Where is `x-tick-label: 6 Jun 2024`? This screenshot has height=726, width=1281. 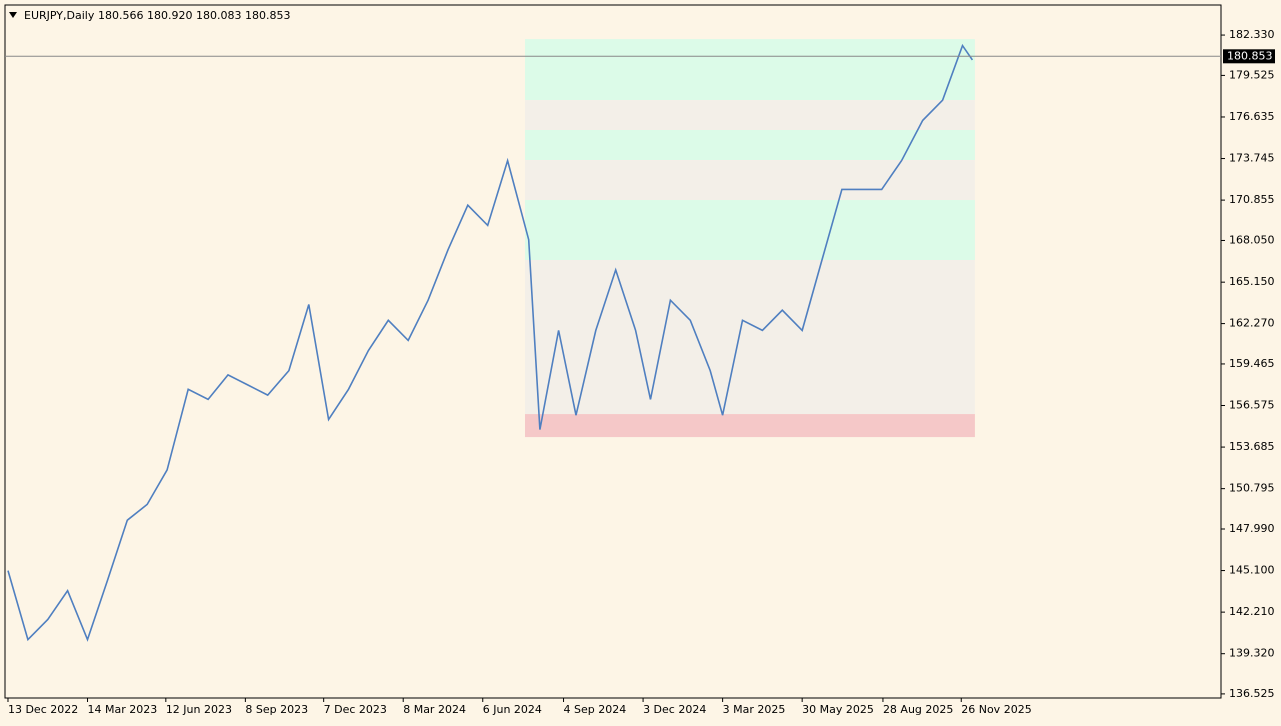
x-tick-label: 6 Jun 2024 is located at coordinates (512, 709).